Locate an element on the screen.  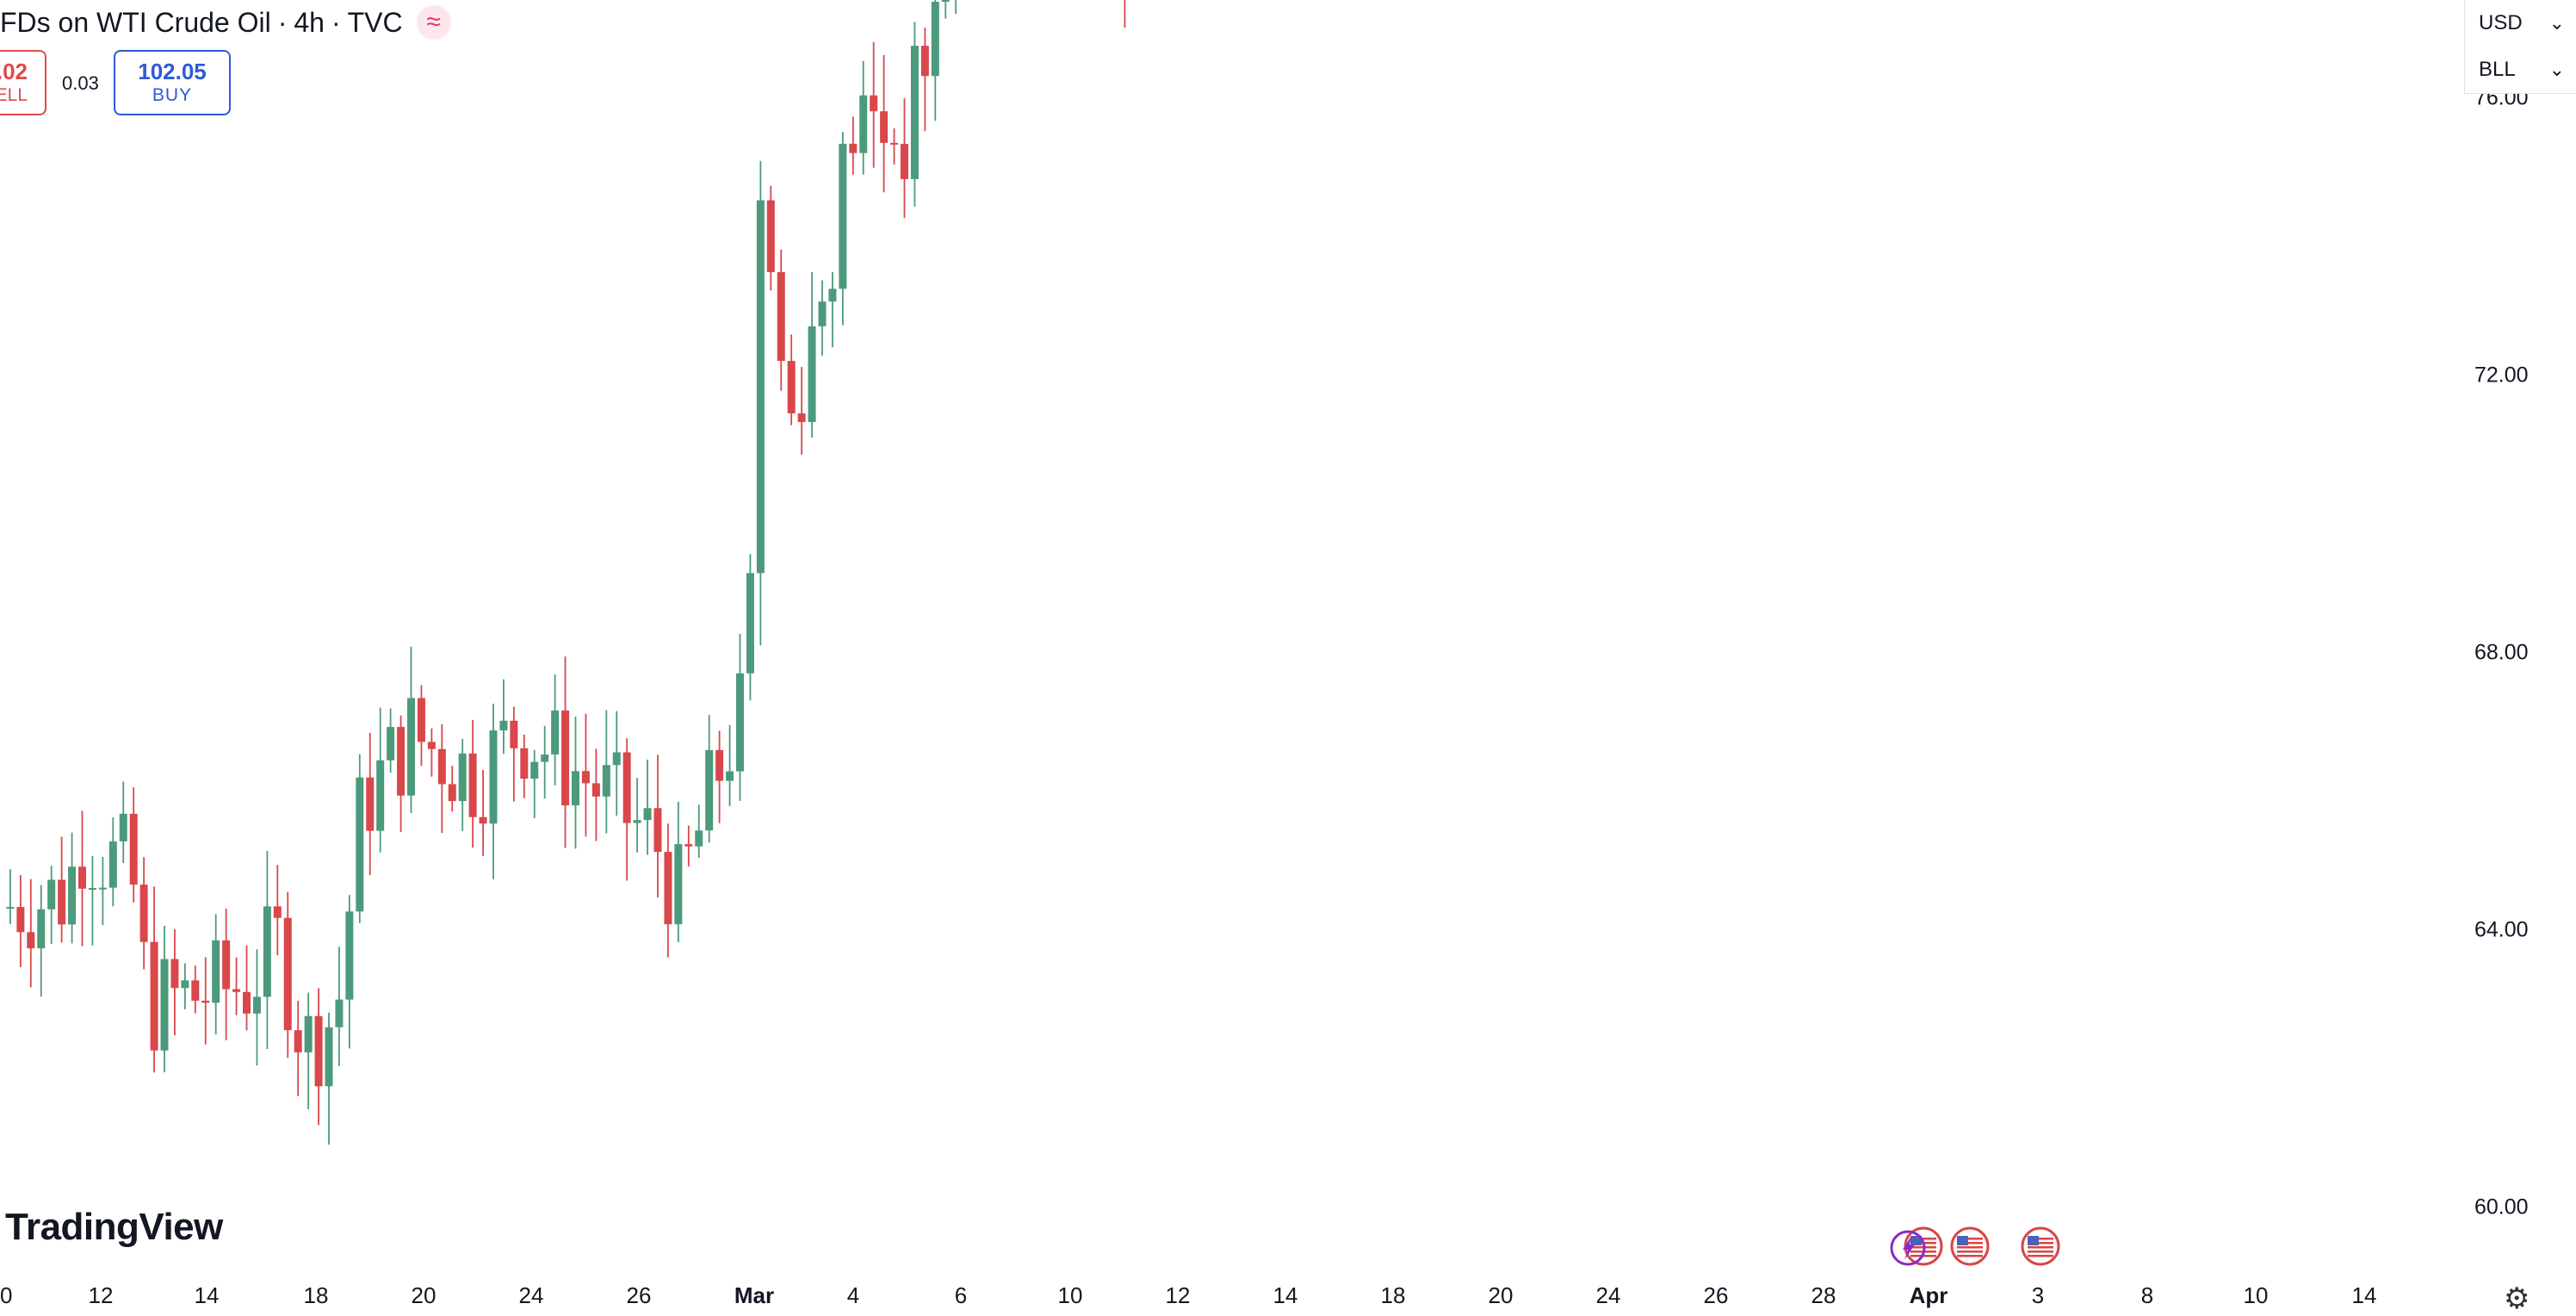
x-tick-label: 4 is located at coordinates (853, 1295).